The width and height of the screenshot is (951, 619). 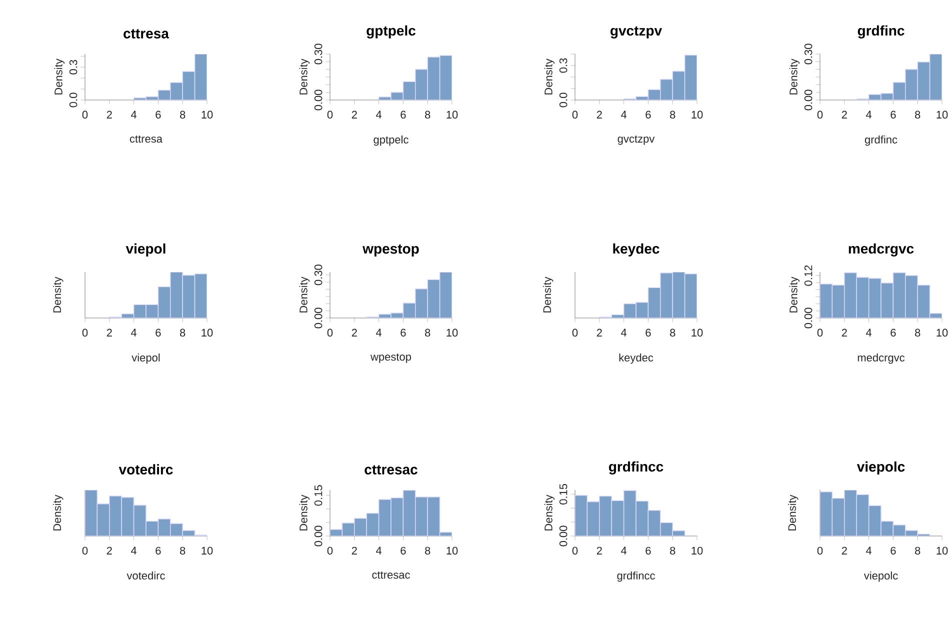 What do you see at coordinates (391, 469) in the screenshot?
I see `chart-title: cttresac` at bounding box center [391, 469].